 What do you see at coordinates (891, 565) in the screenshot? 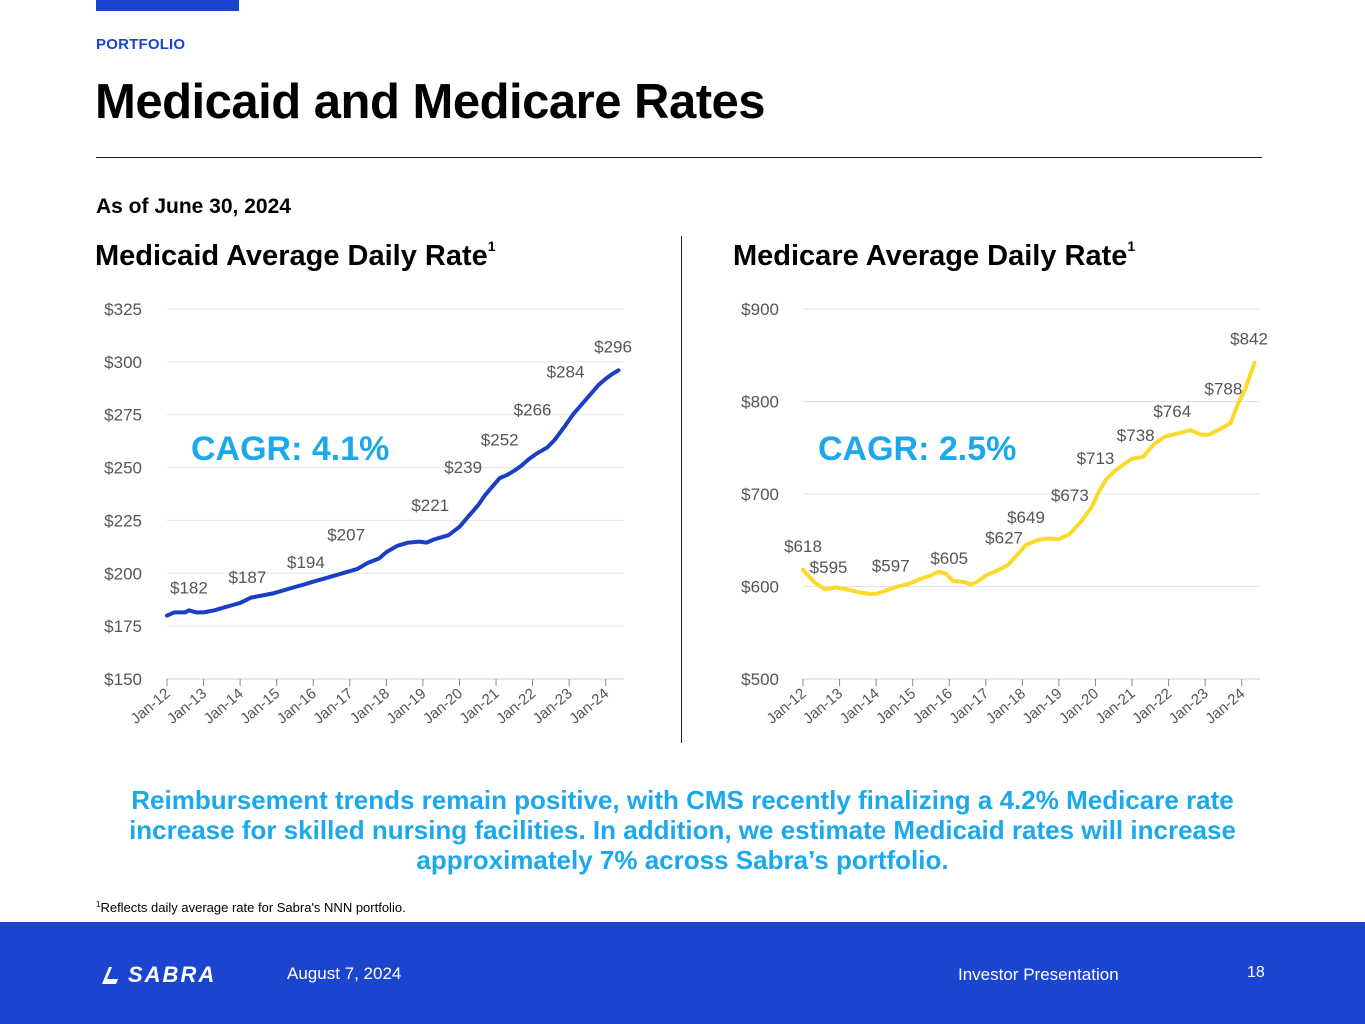
I see `medicare-data-label: $597` at bounding box center [891, 565].